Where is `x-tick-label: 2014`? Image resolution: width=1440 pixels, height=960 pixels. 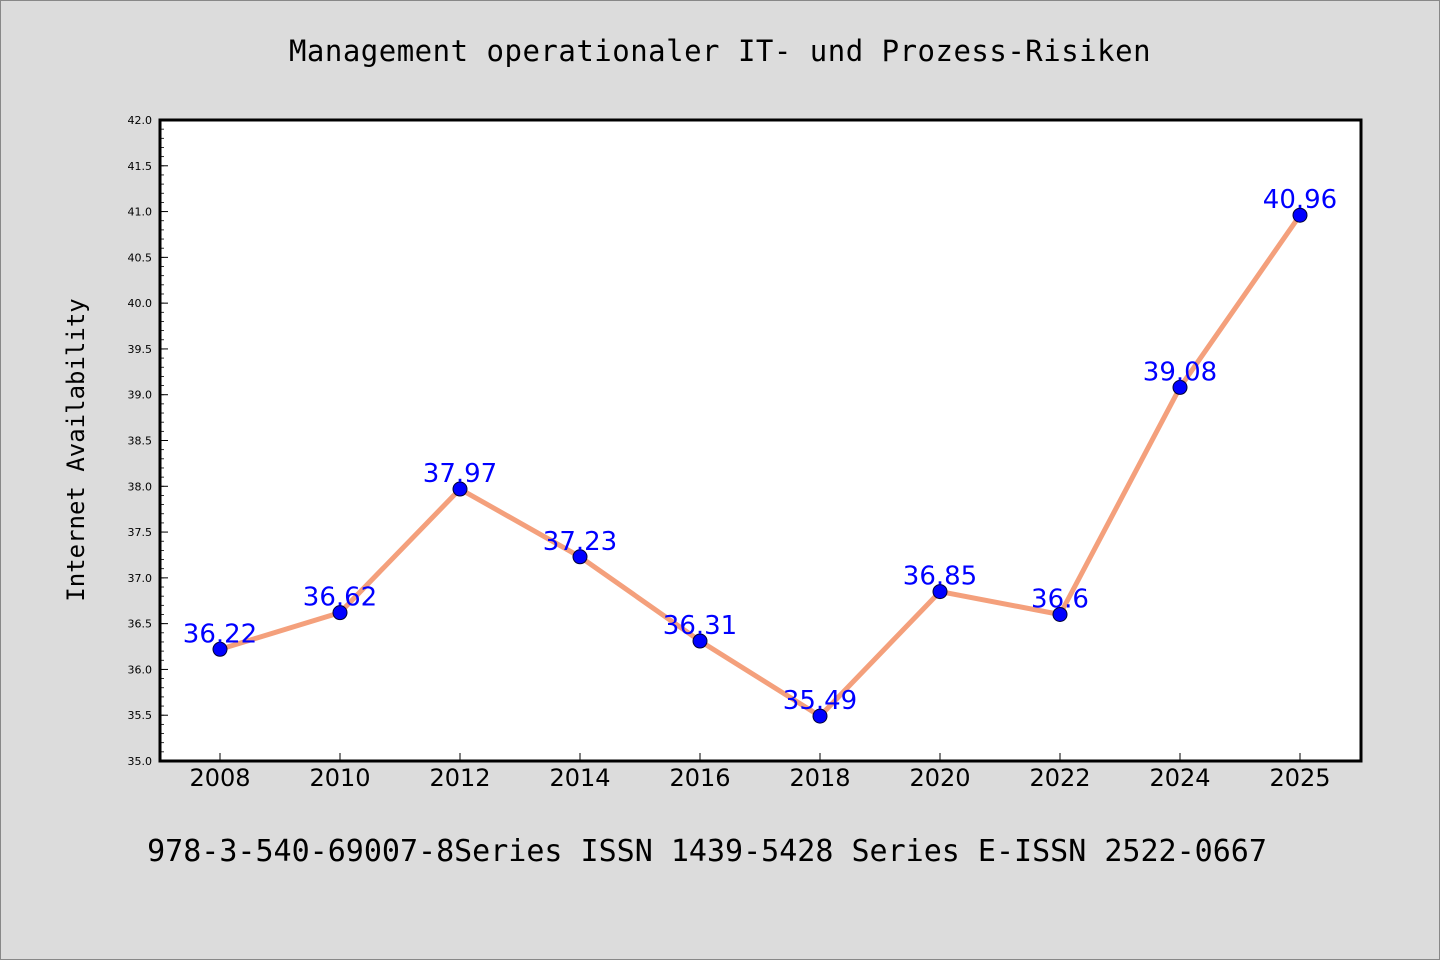 x-tick-label: 2014 is located at coordinates (579, 778).